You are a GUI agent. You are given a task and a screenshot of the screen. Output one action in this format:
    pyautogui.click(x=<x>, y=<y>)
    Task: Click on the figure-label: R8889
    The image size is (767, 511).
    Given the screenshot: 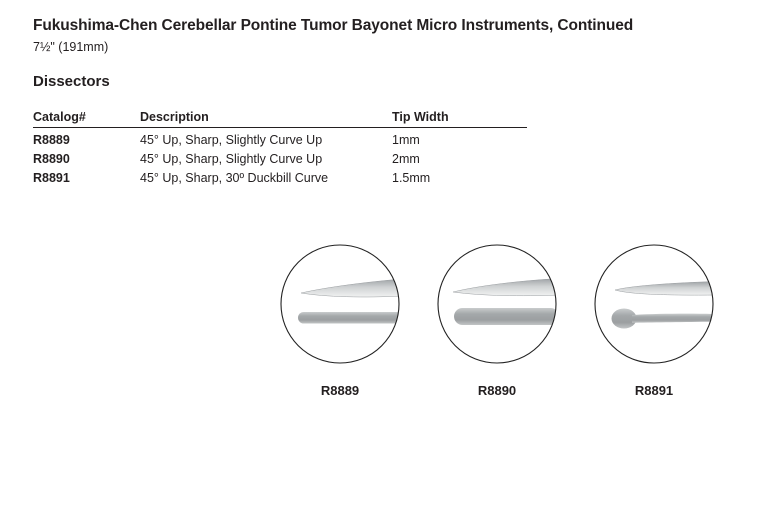 What is the action you would take?
    pyautogui.click(x=340, y=390)
    